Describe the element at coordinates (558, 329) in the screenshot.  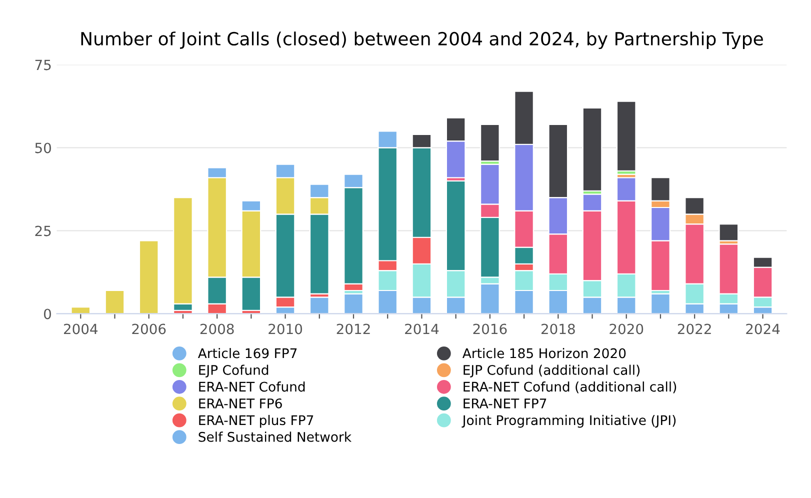
I see `x-tick-label: 2018` at that location.